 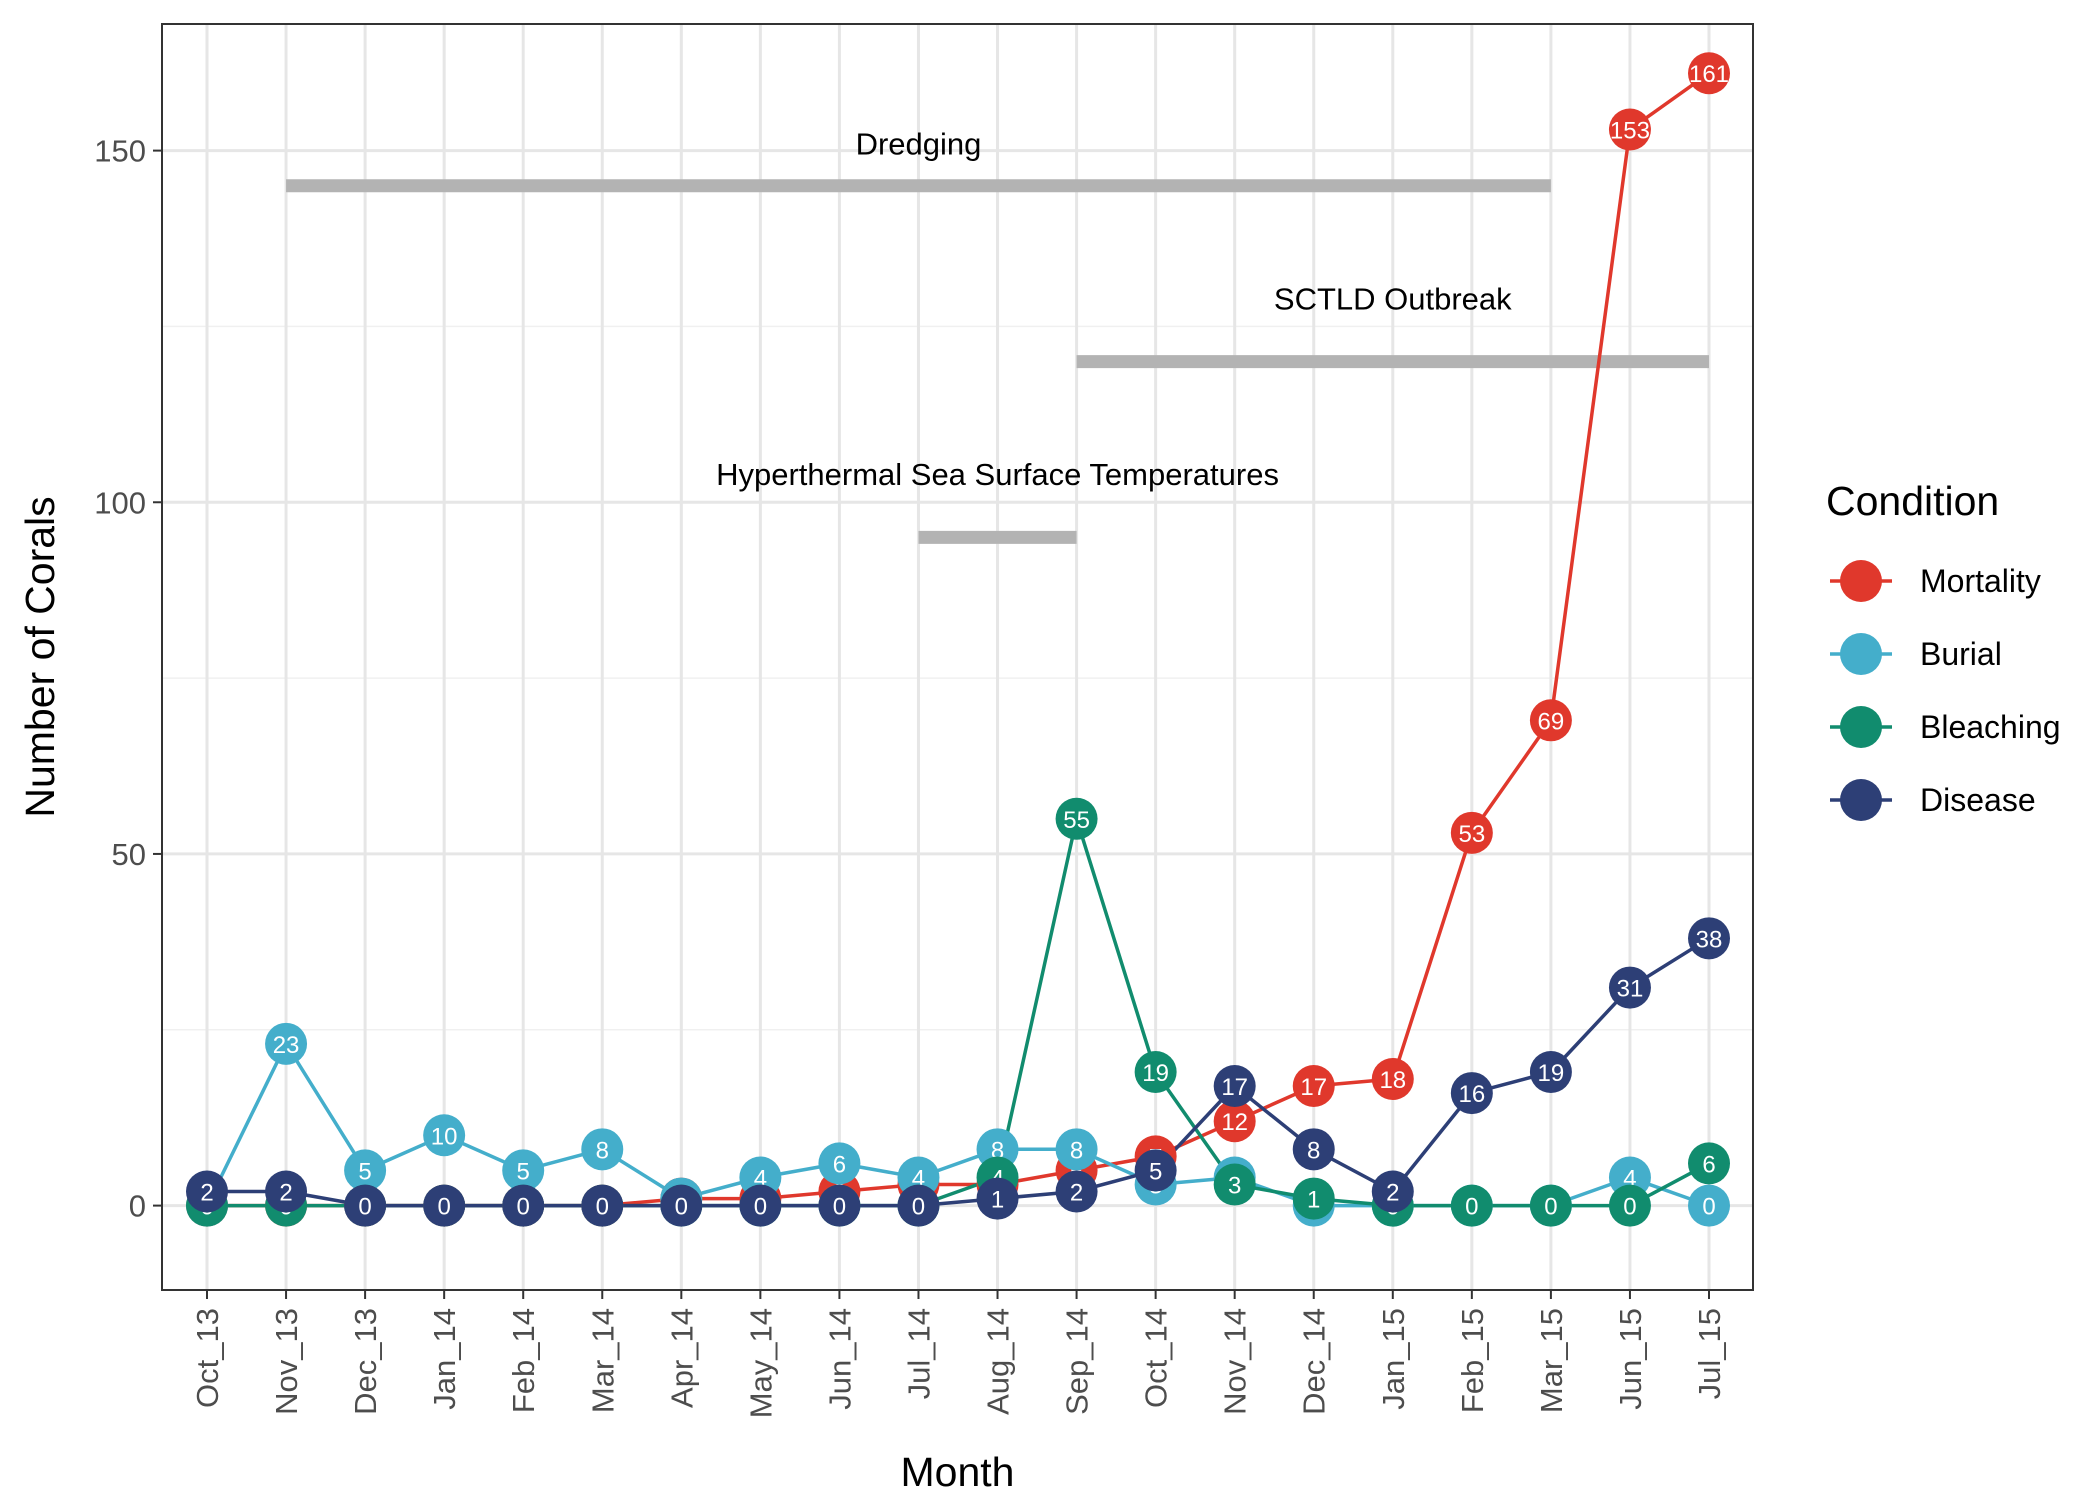 What do you see at coordinates (919, 144) in the screenshot?
I see `annotation-label: Dredging` at bounding box center [919, 144].